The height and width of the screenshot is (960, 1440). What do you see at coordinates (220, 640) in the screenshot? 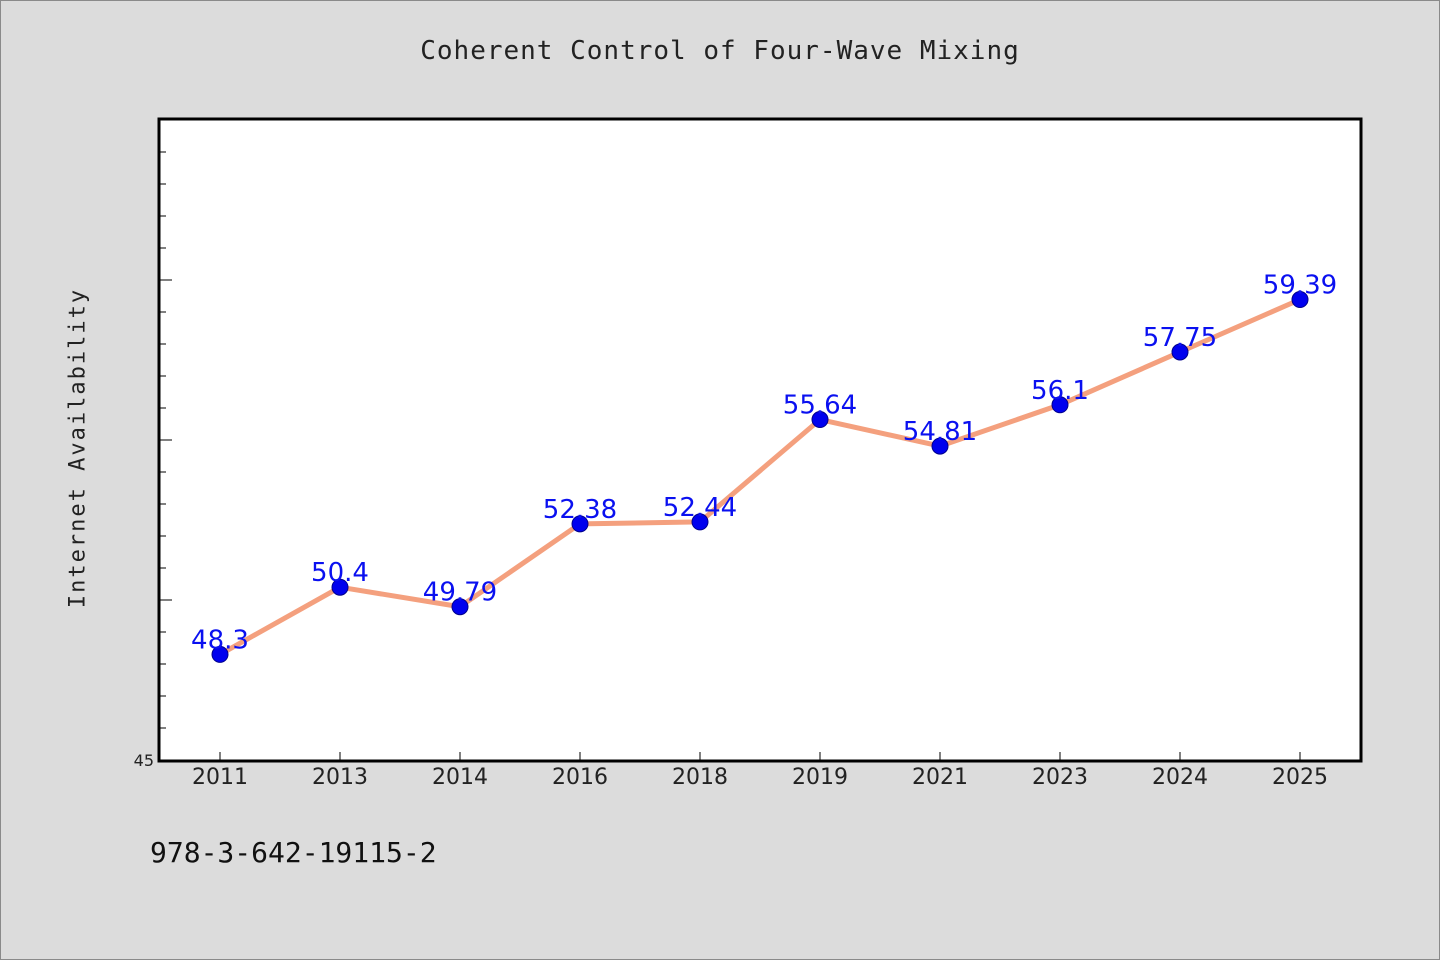
I see `data-label: 48.3` at bounding box center [220, 640].